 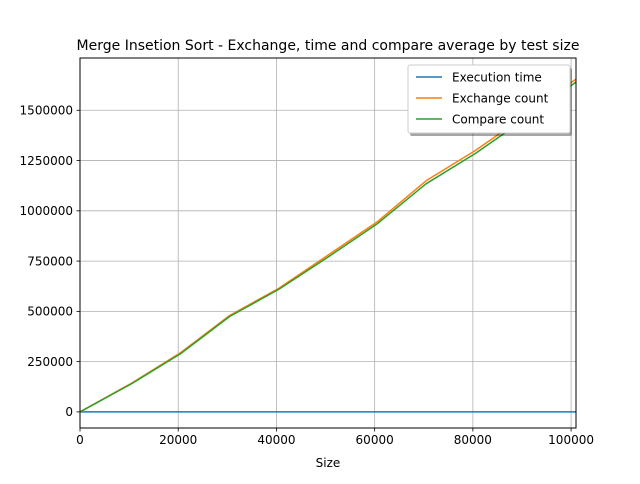 What do you see at coordinates (46, 161) in the screenshot?
I see `y-tick-label: 1250000` at bounding box center [46, 161].